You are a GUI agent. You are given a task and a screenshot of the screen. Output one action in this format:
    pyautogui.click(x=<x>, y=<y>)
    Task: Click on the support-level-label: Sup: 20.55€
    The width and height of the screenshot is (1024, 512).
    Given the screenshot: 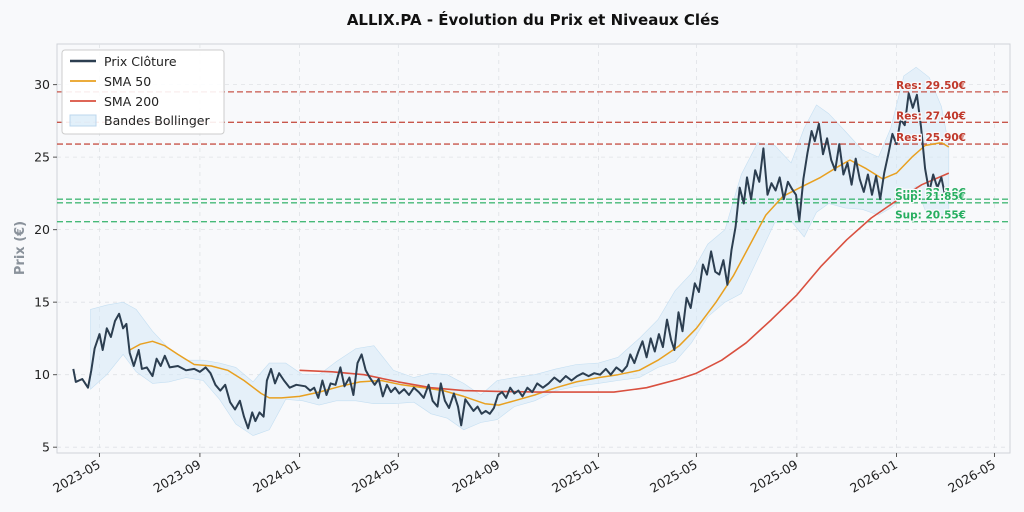 What is the action you would take?
    pyautogui.click(x=930, y=216)
    